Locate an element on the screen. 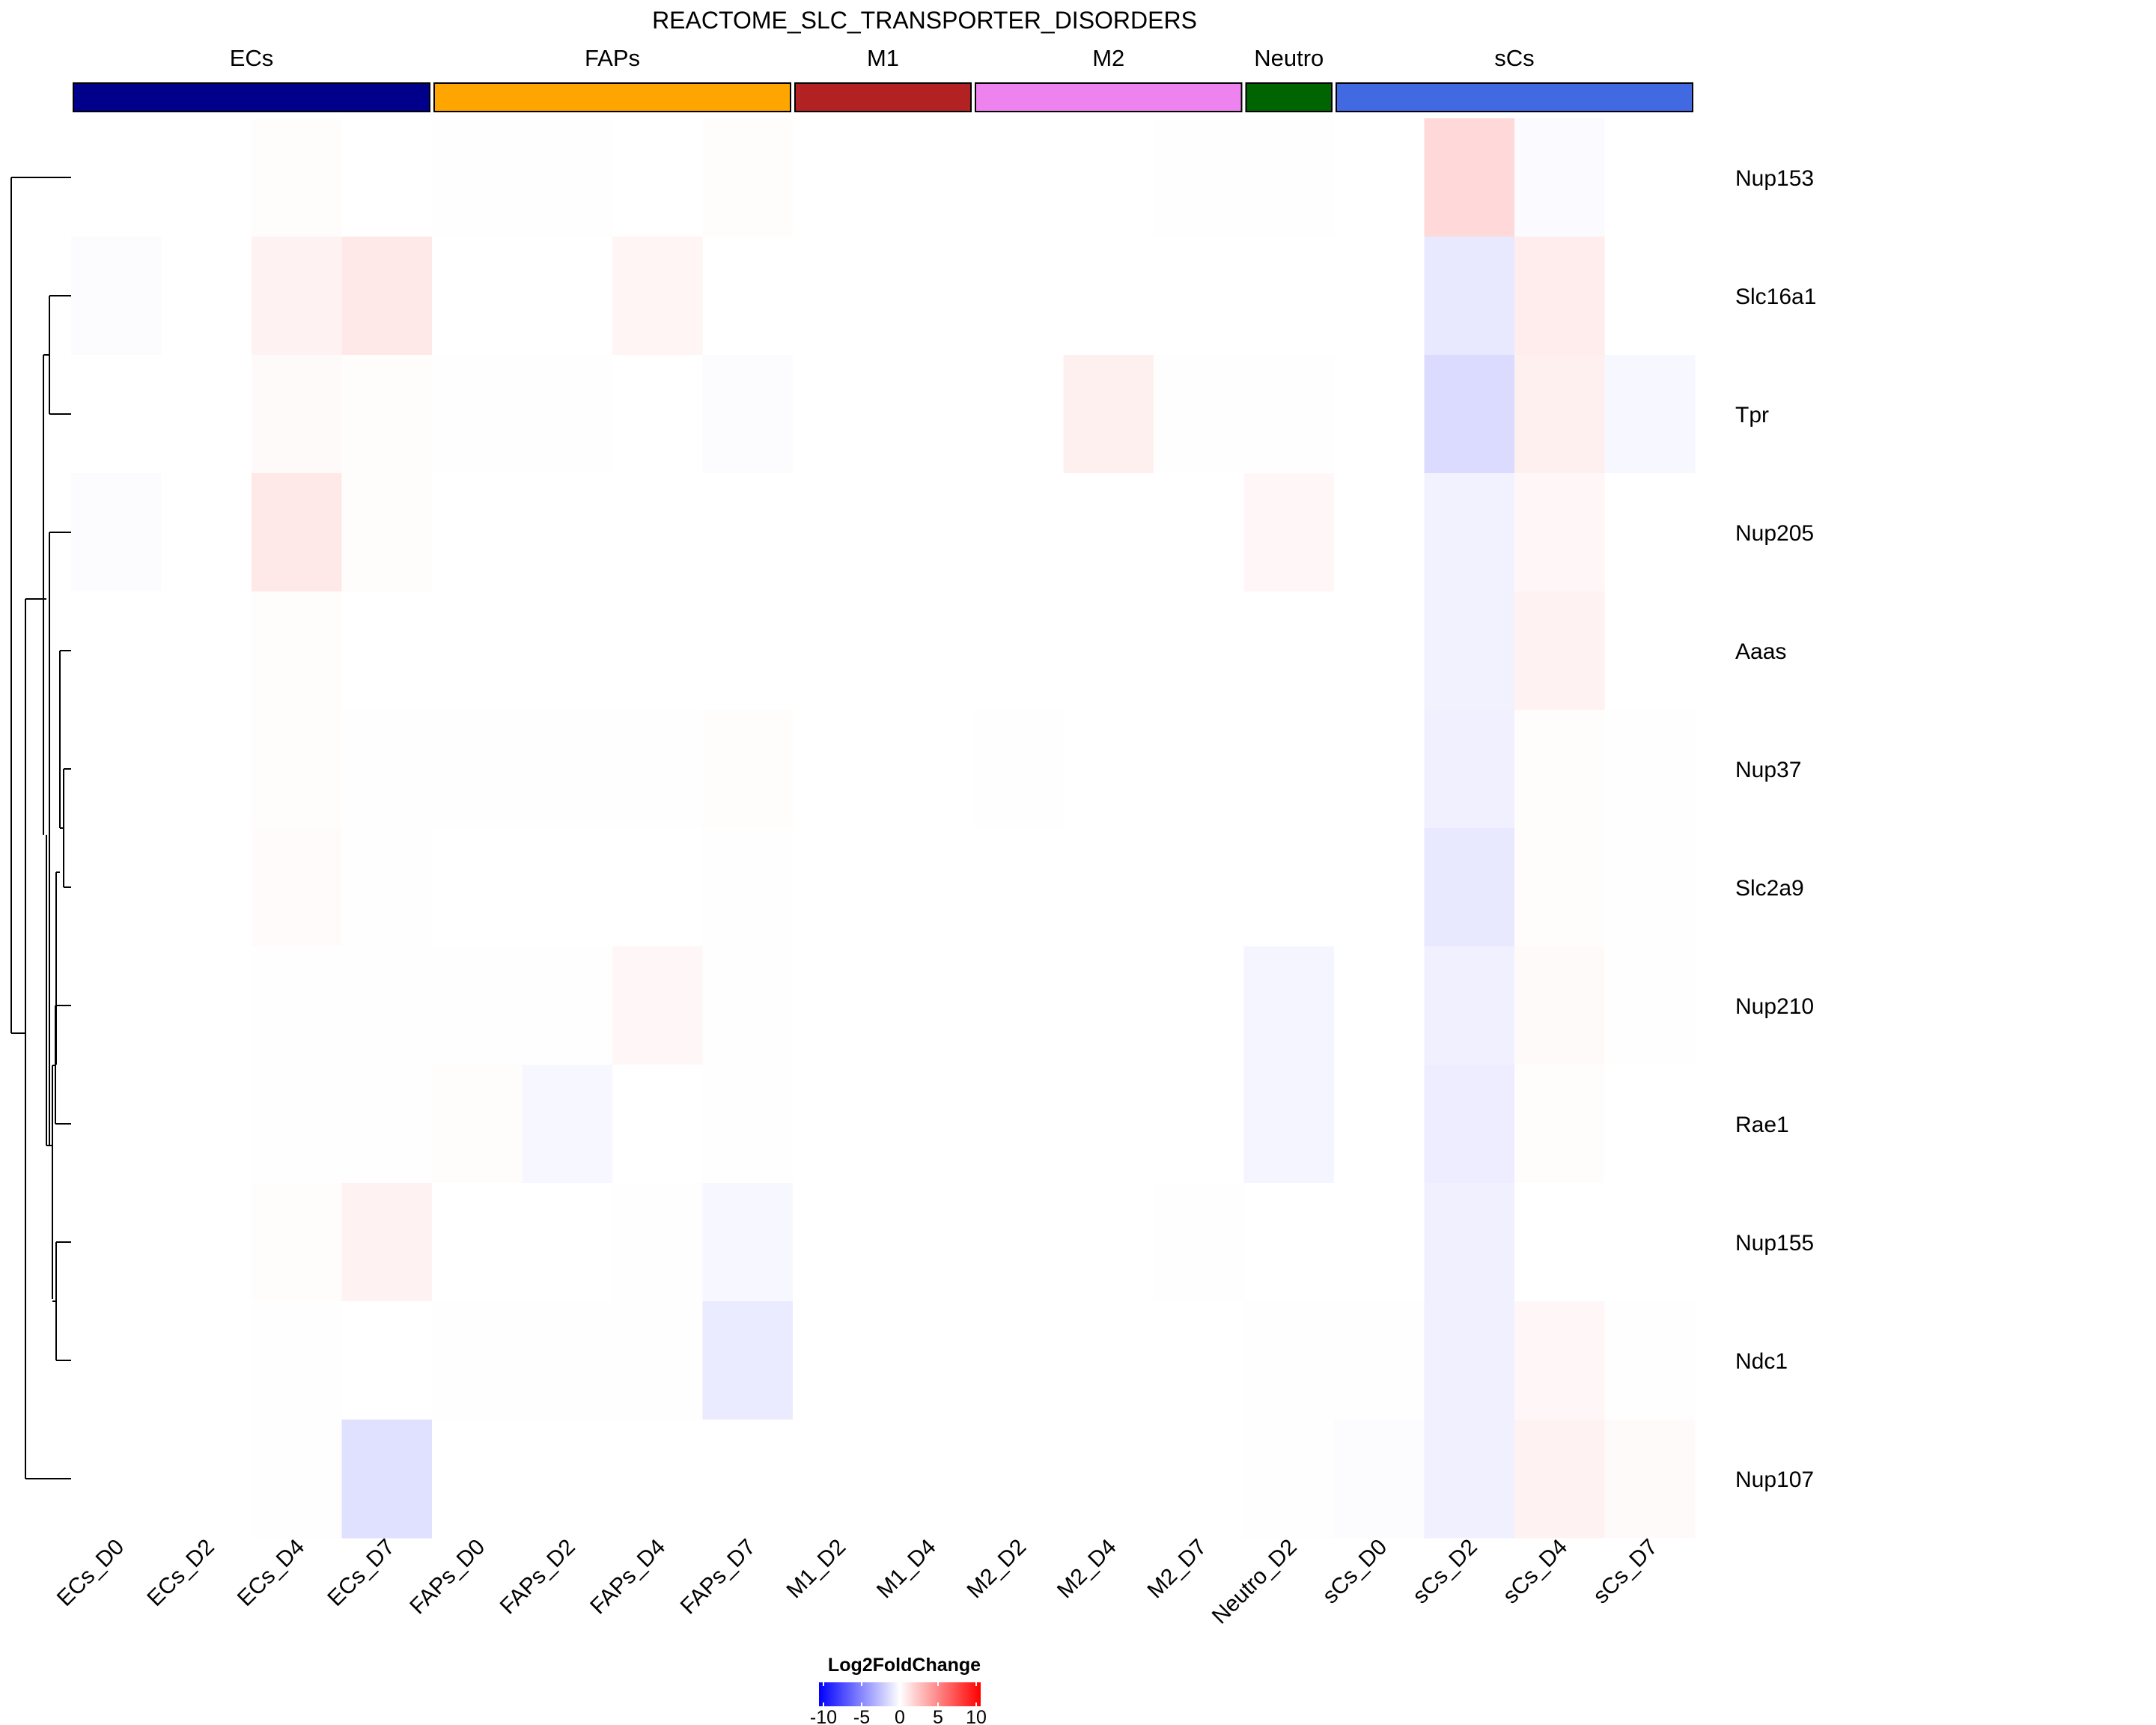 The image size is (2156, 1725). row-label-slc16a1: Slc16a1 is located at coordinates (1775, 297).